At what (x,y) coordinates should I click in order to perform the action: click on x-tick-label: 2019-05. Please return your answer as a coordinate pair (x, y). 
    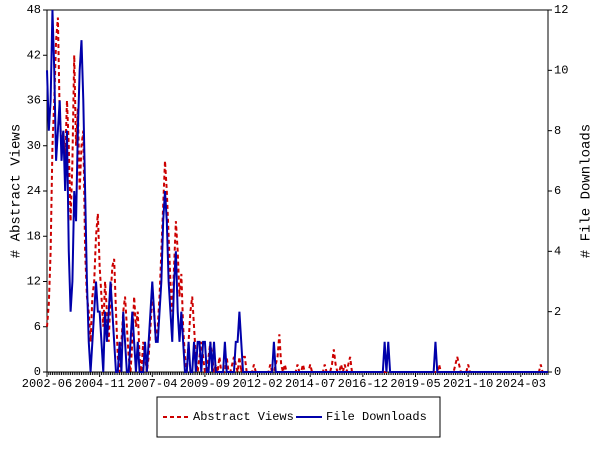
    Looking at the image, I should click on (415, 384).